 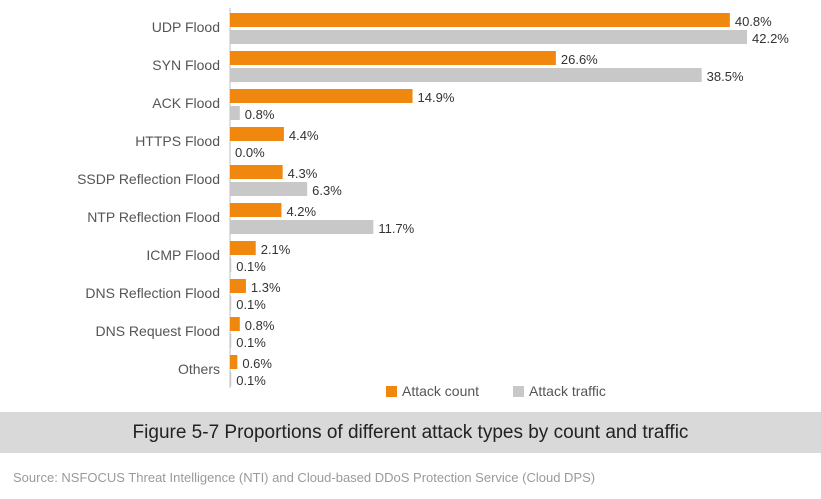 What do you see at coordinates (231, 265) in the screenshot?
I see `bar-attack-traffic-icmp-flood` at bounding box center [231, 265].